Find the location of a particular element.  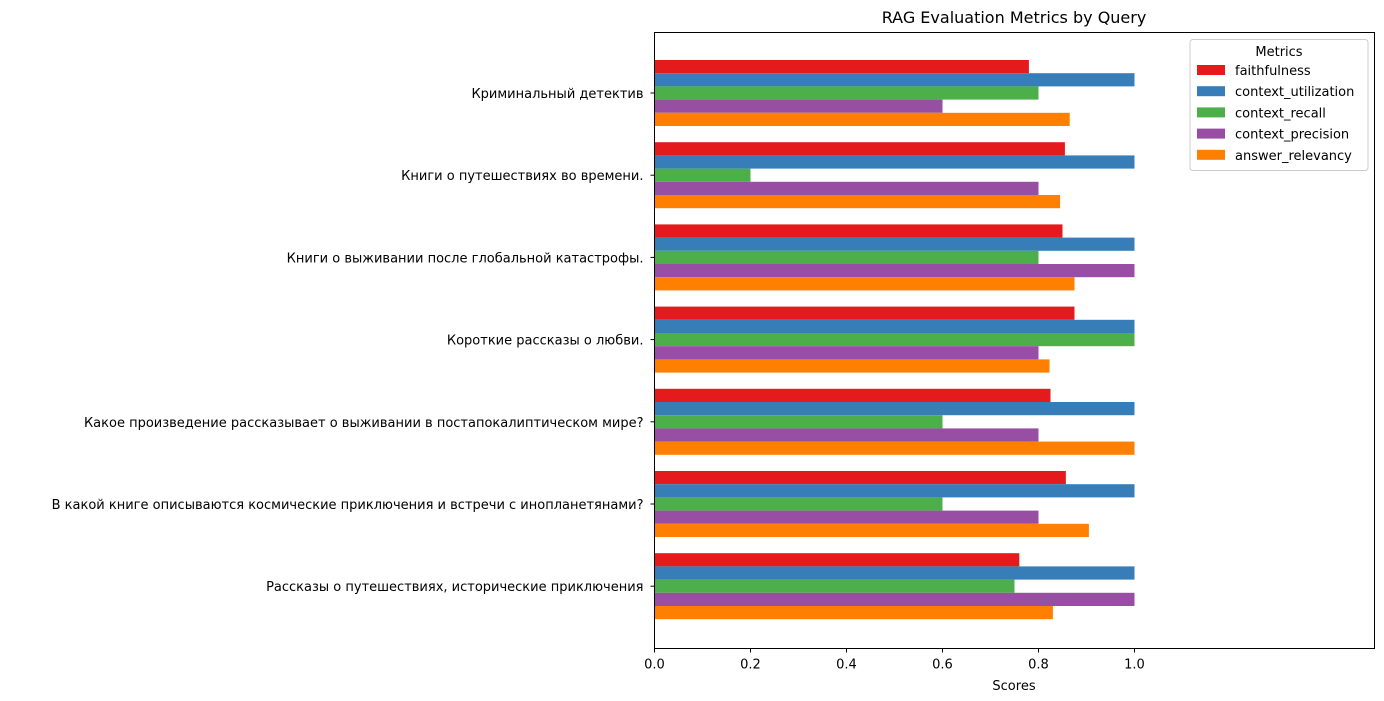

legend-swatch-context_recall is located at coordinates (1211, 112).